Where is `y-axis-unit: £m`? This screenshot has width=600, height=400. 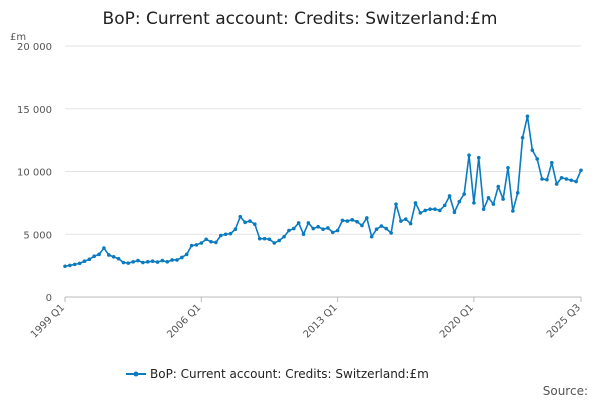 y-axis-unit: £m is located at coordinates (18, 37).